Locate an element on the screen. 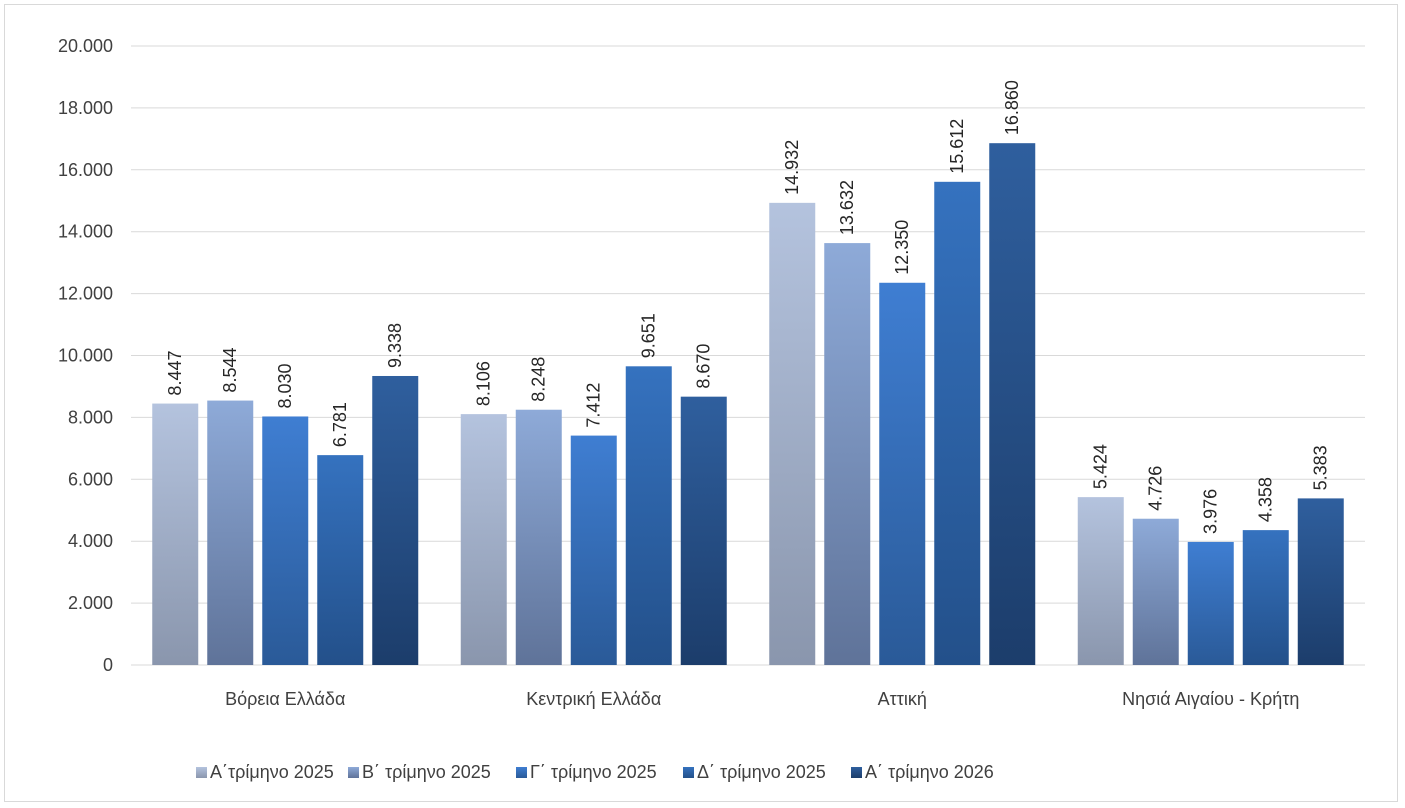 This screenshot has width=1405, height=808. data-label: 12.350 is located at coordinates (902, 247).